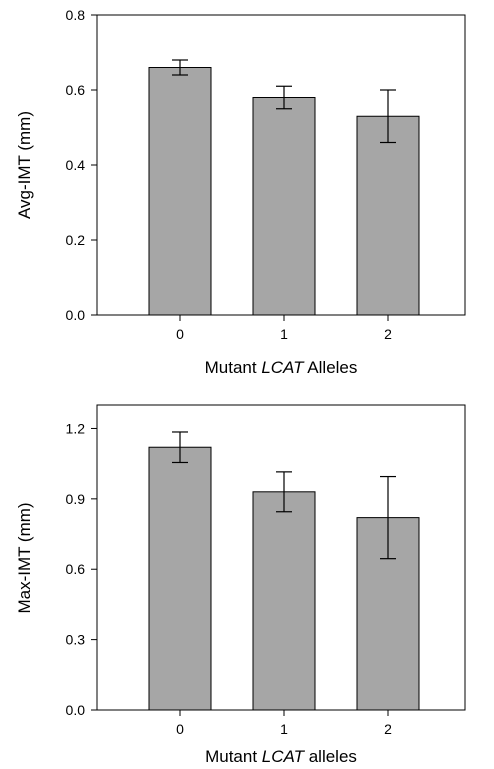 The height and width of the screenshot is (769, 494). What do you see at coordinates (76, 428) in the screenshot?
I see `y-tick-label: 1.2` at bounding box center [76, 428].